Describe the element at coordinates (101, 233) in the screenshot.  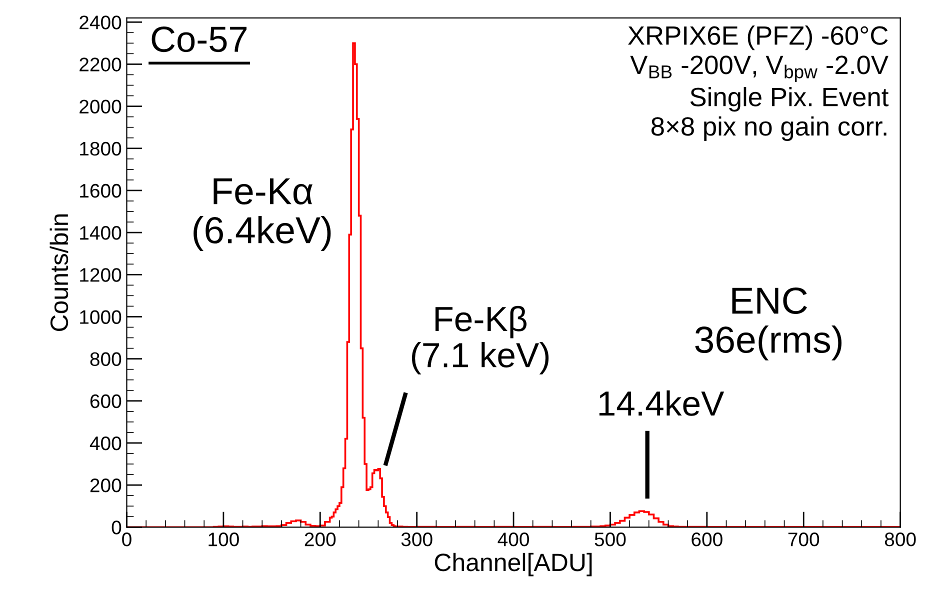
I see `y-tick-label: 1400` at that location.